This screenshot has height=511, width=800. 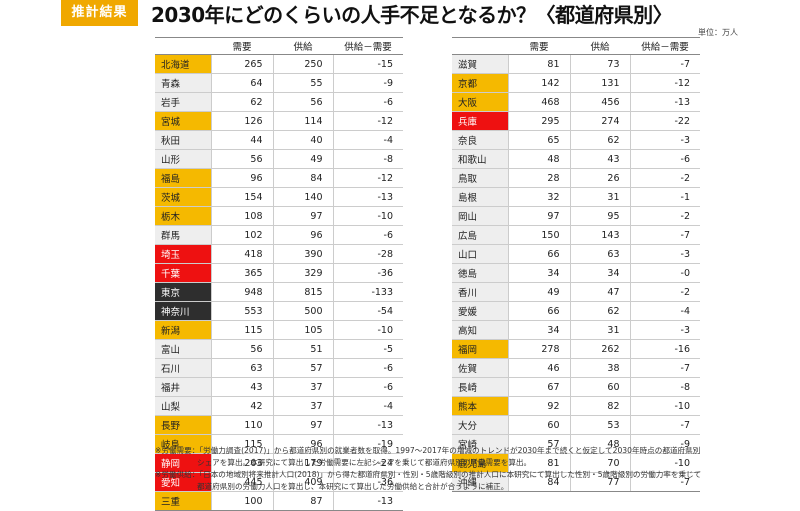 I want to click on table-row: 群馬 102 96 -6, so click(x=279, y=235).